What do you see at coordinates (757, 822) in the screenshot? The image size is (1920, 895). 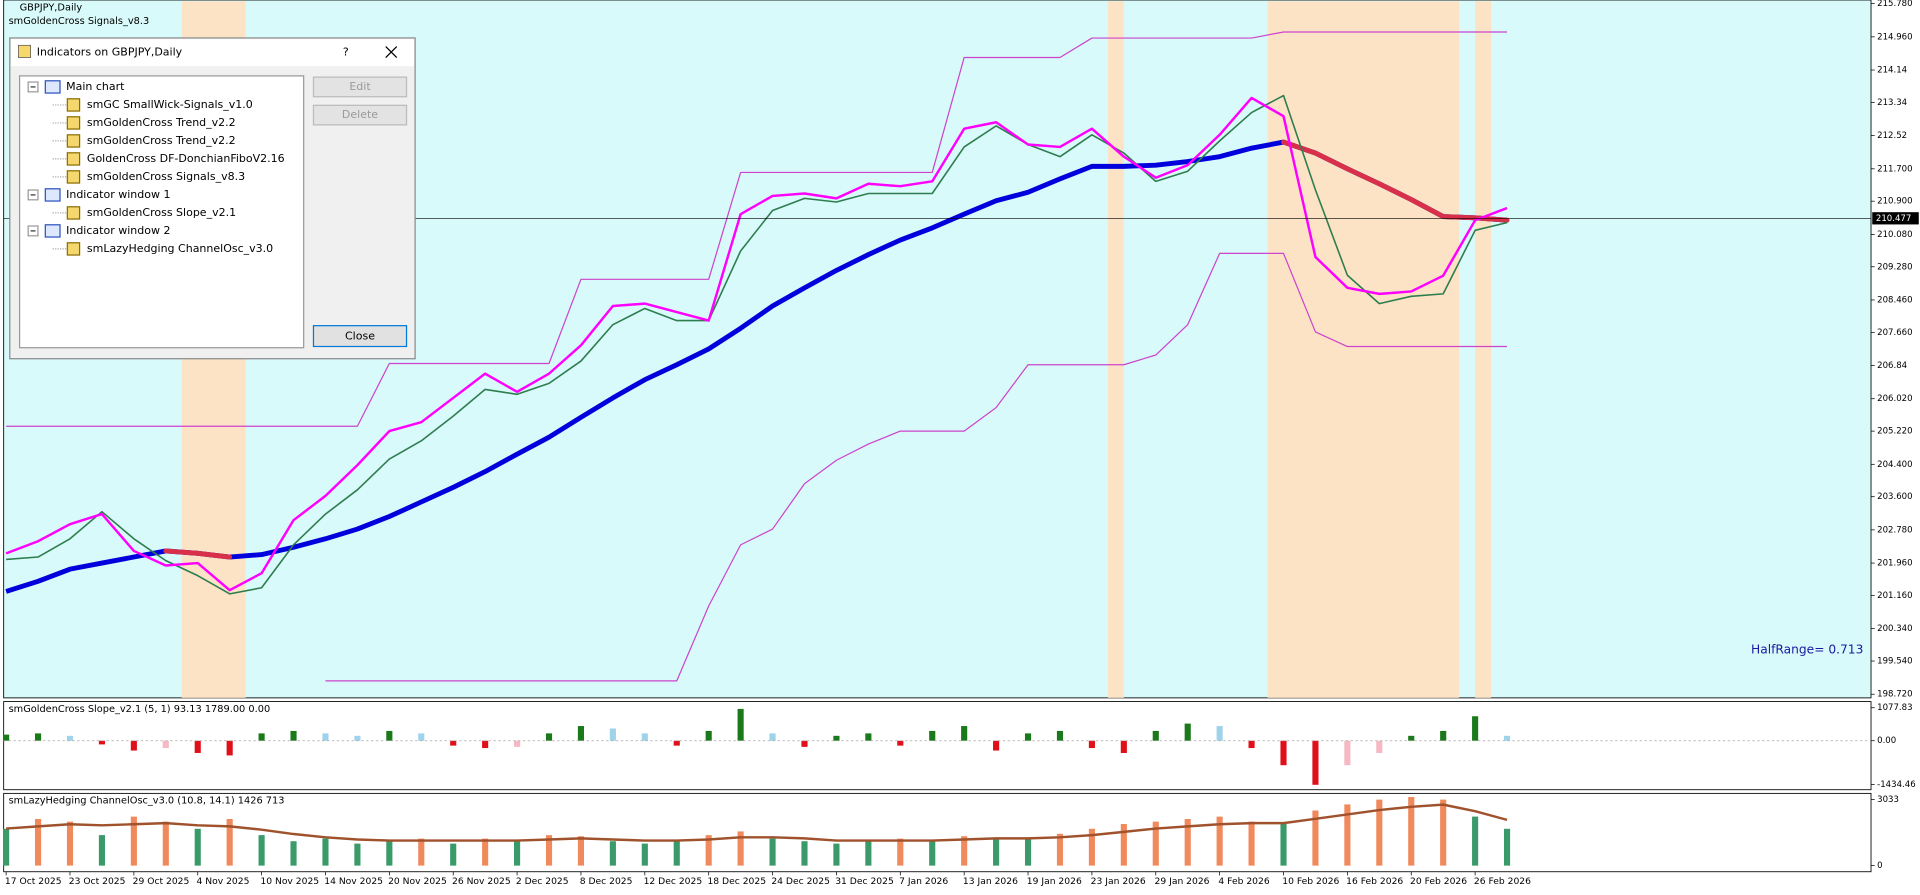 I see `indicator-line` at bounding box center [757, 822].